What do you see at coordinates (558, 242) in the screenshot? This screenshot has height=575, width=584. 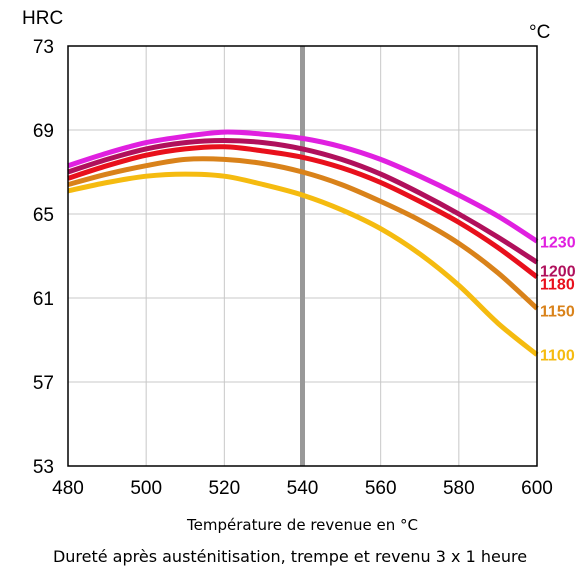 I see `series-label-1230: 1230` at bounding box center [558, 242].